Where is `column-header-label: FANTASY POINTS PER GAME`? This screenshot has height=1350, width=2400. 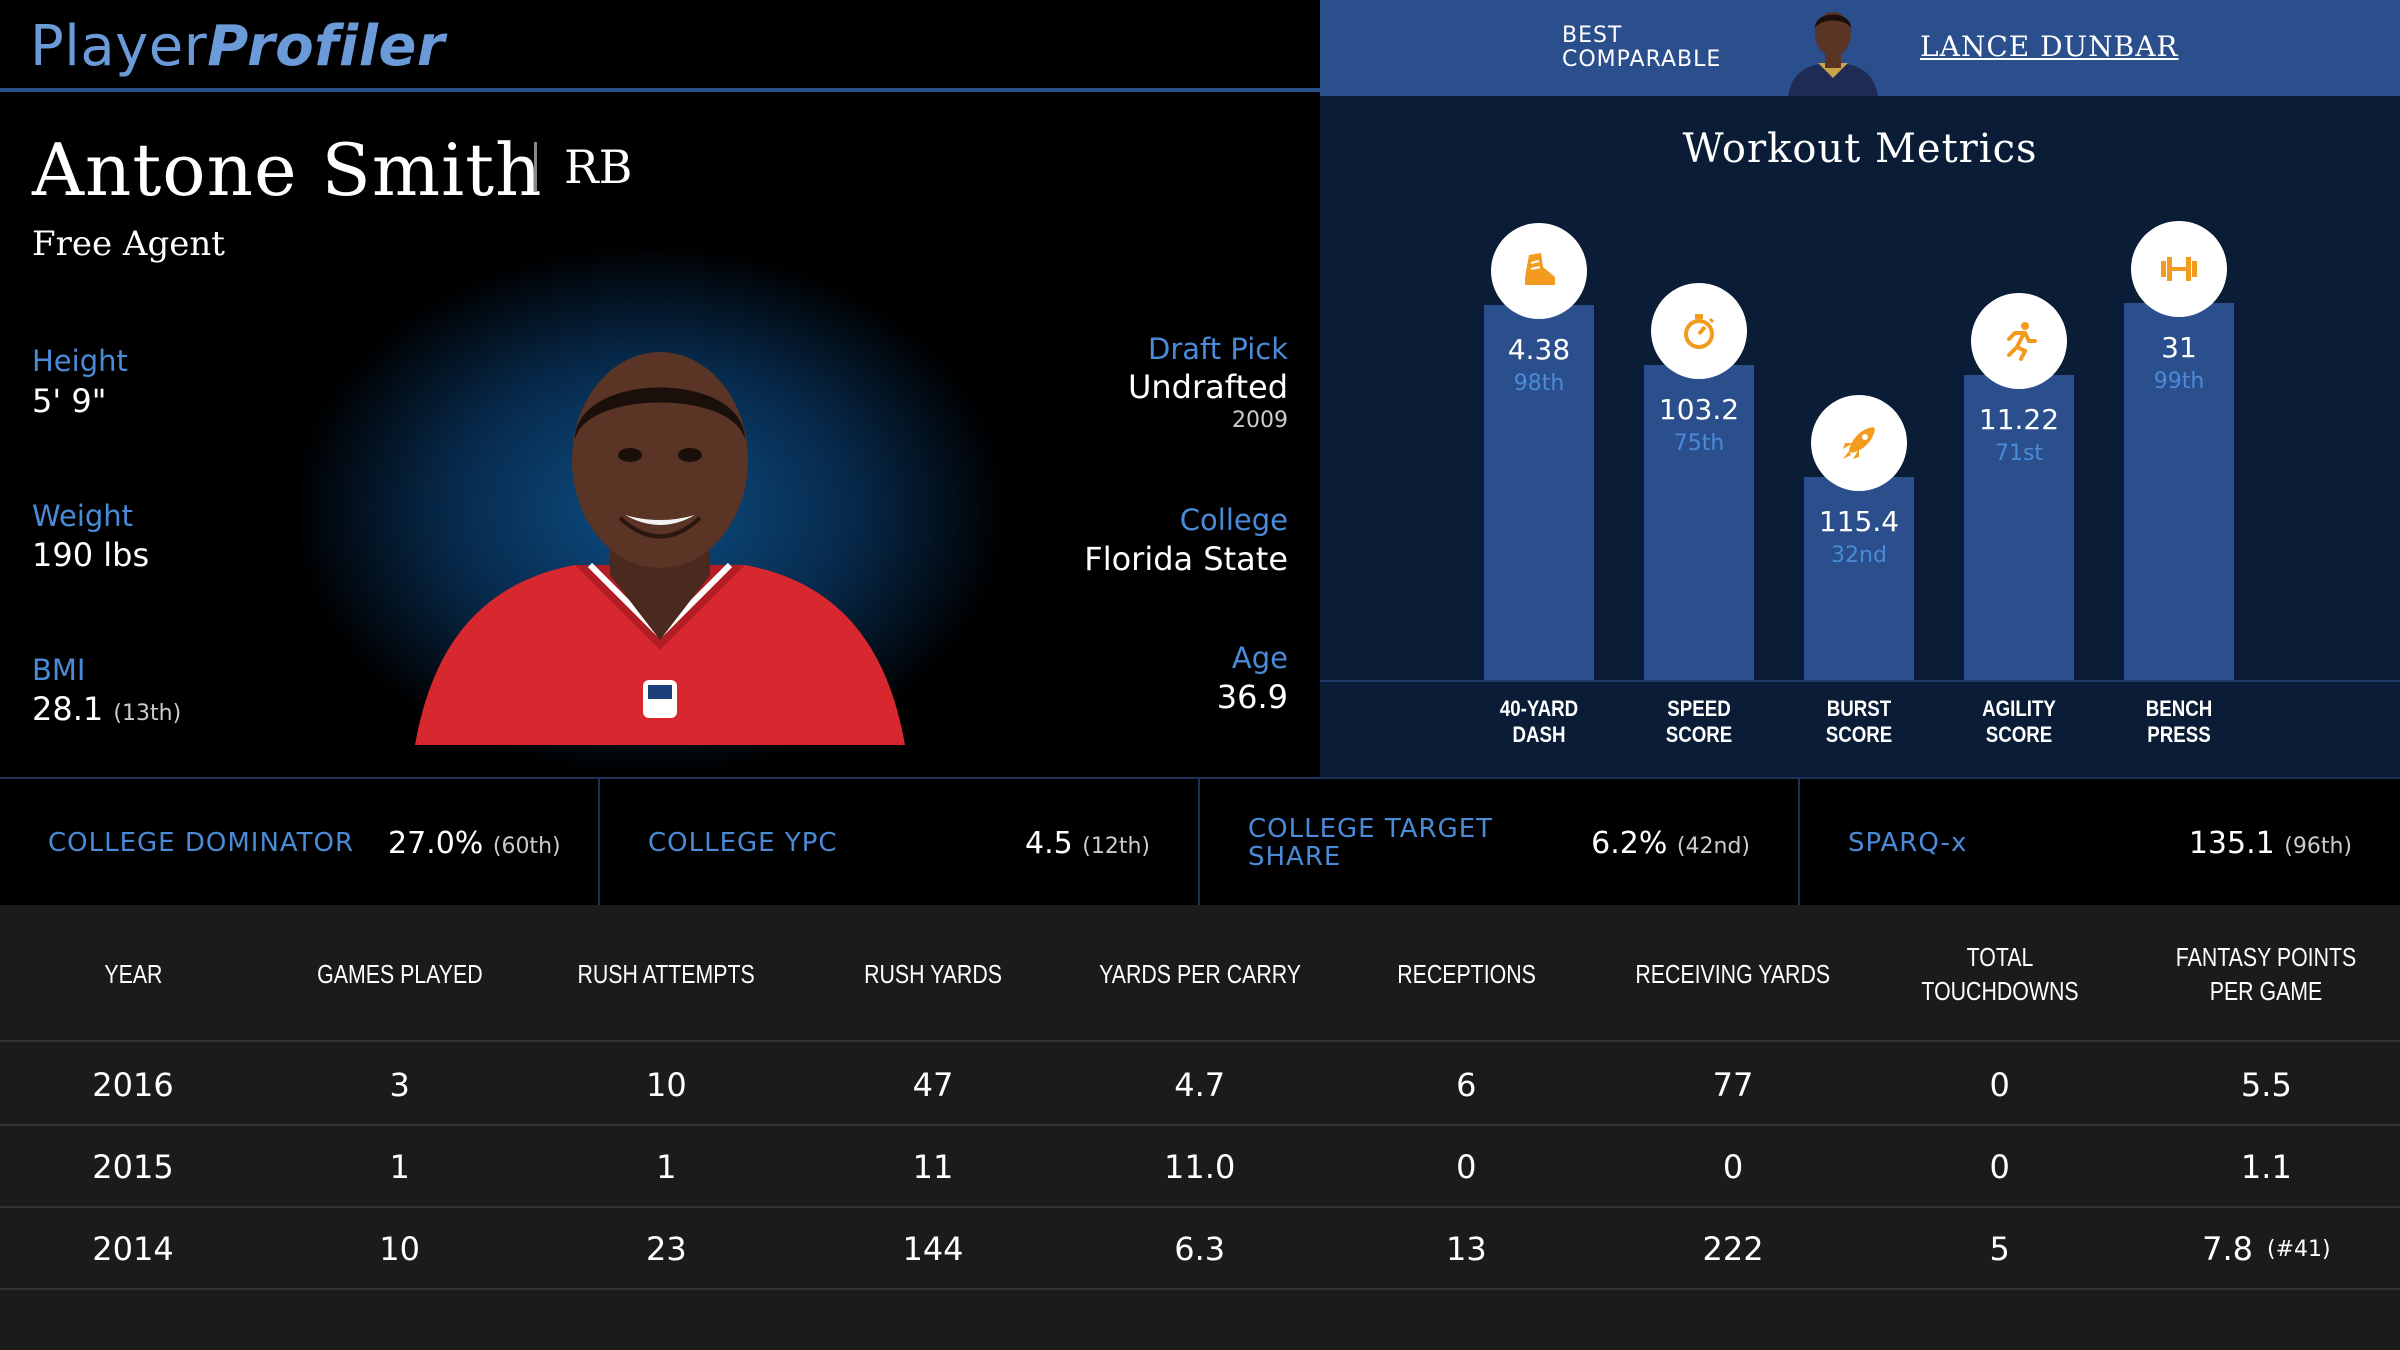 column-header-label: FANTASY POINTS PER GAME is located at coordinates (2266, 973).